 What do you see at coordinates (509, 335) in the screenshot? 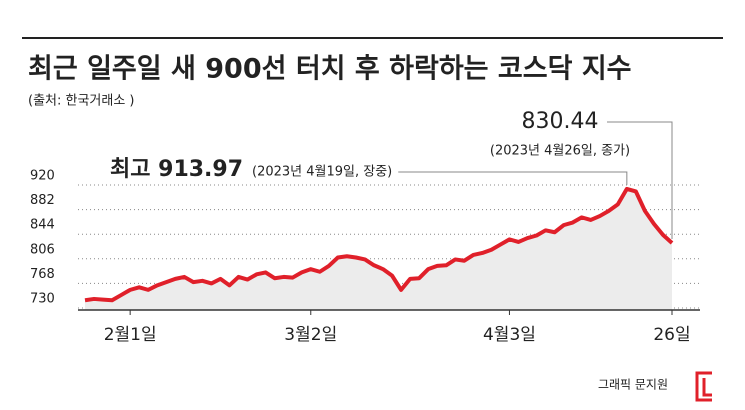
I see `x-tick-label: 4월3일` at bounding box center [509, 335].